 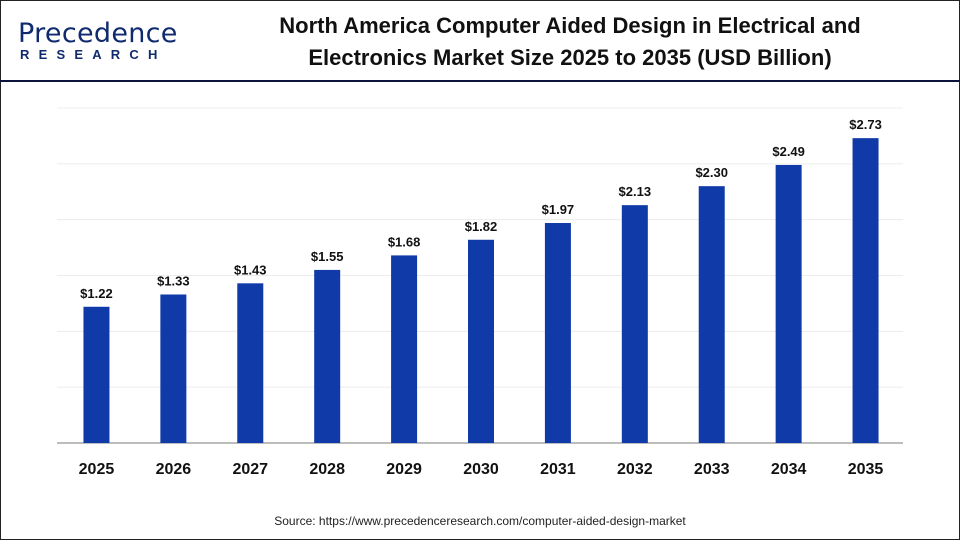 I want to click on data-label-2035: $2.73, so click(x=865, y=124).